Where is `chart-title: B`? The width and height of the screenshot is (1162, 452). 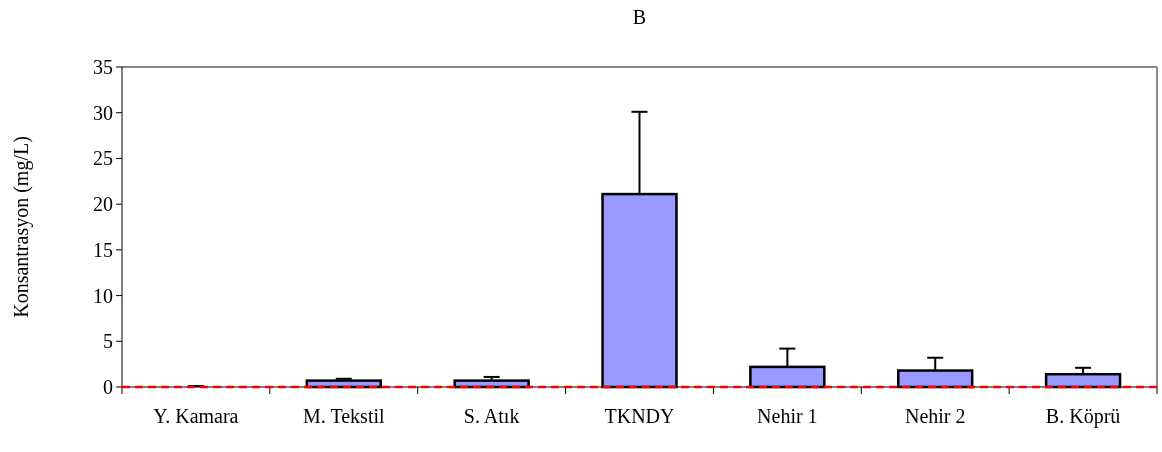 chart-title: B is located at coordinates (639, 17).